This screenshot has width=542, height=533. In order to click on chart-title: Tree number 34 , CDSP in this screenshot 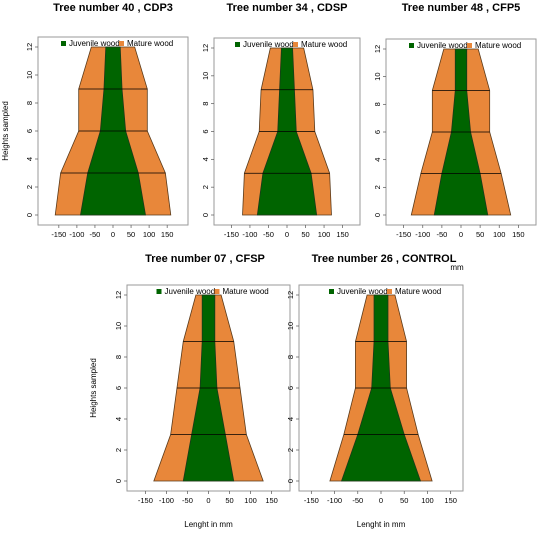, I will do `click(286, 8)`.